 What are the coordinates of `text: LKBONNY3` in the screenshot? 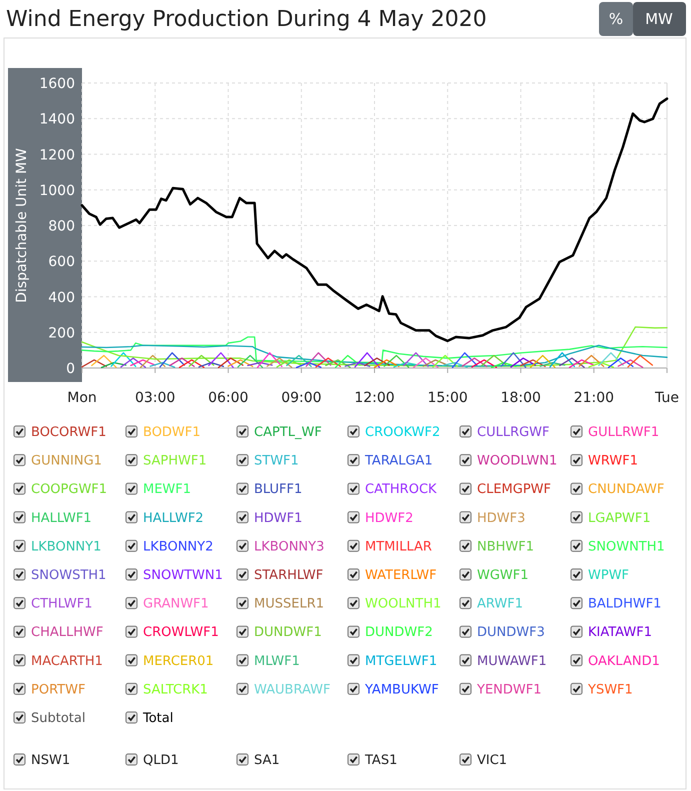 It's located at (289, 546).